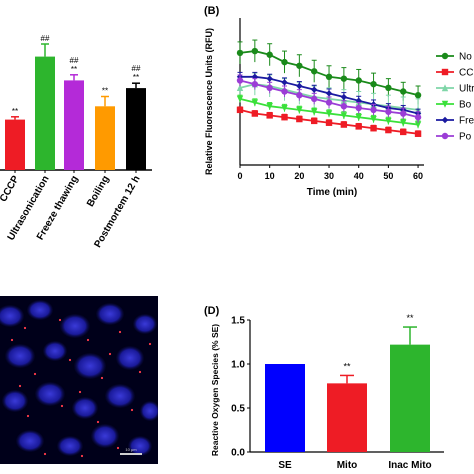 This screenshot has width=474, height=474. What do you see at coordinates (239, 176) in the screenshot?
I see `panel-b-x-tick-label: 0` at bounding box center [239, 176].